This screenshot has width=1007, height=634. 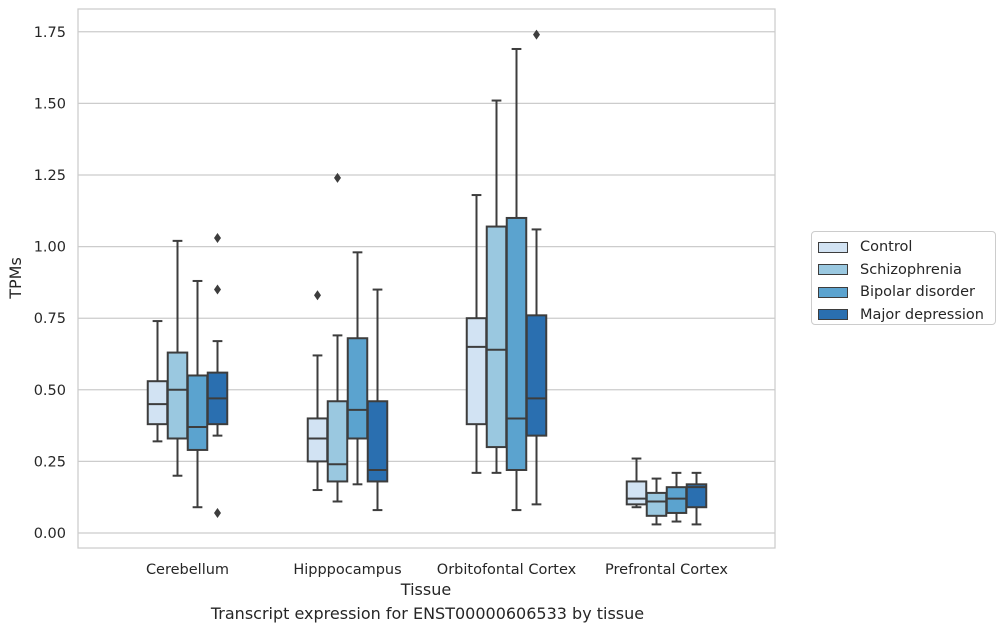 I want to click on y-tick-label: 1.50, so click(x=50, y=104).